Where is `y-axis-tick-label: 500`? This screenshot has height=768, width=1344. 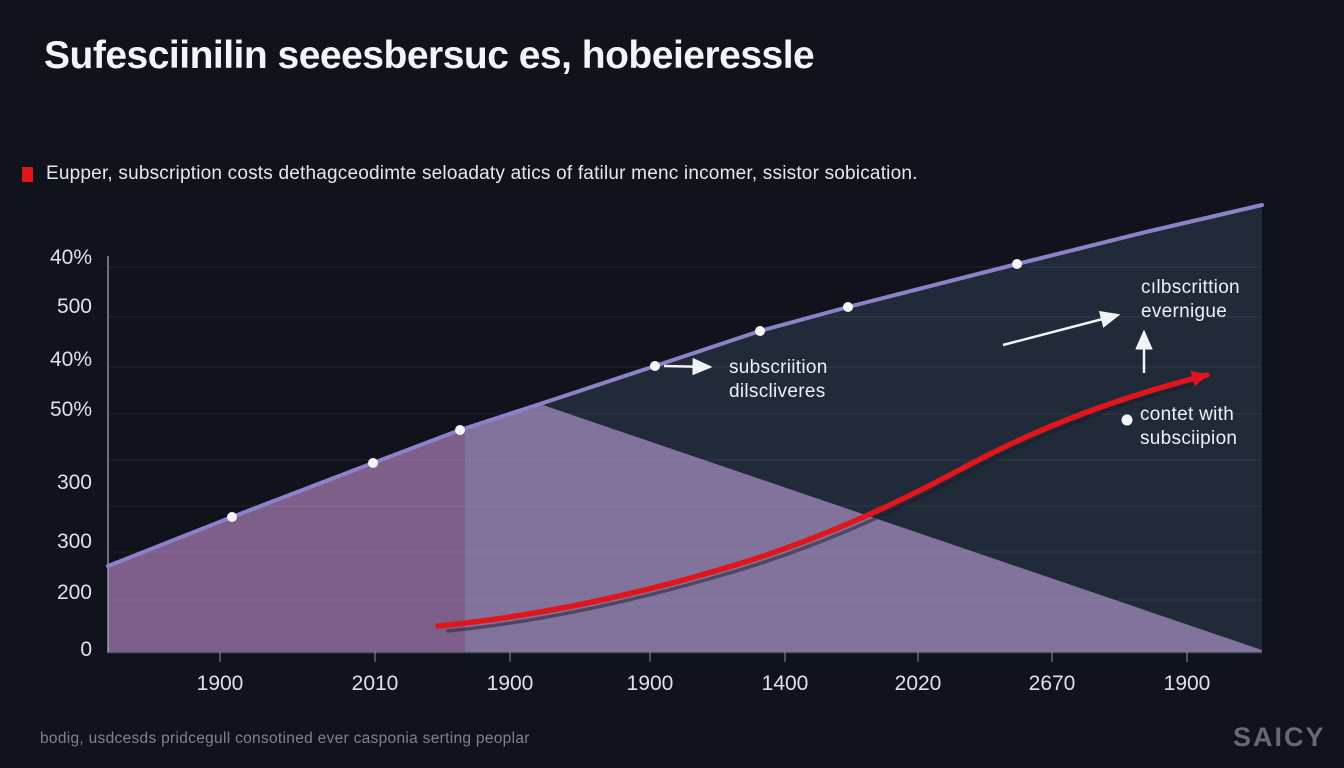 y-axis-tick-label: 500 is located at coordinates (74, 306).